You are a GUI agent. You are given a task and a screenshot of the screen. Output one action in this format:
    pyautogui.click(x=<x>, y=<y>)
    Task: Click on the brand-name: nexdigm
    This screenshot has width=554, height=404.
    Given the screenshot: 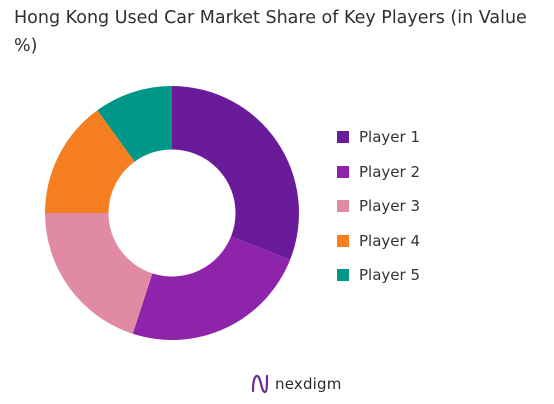 What is the action you would take?
    pyautogui.click(x=308, y=384)
    